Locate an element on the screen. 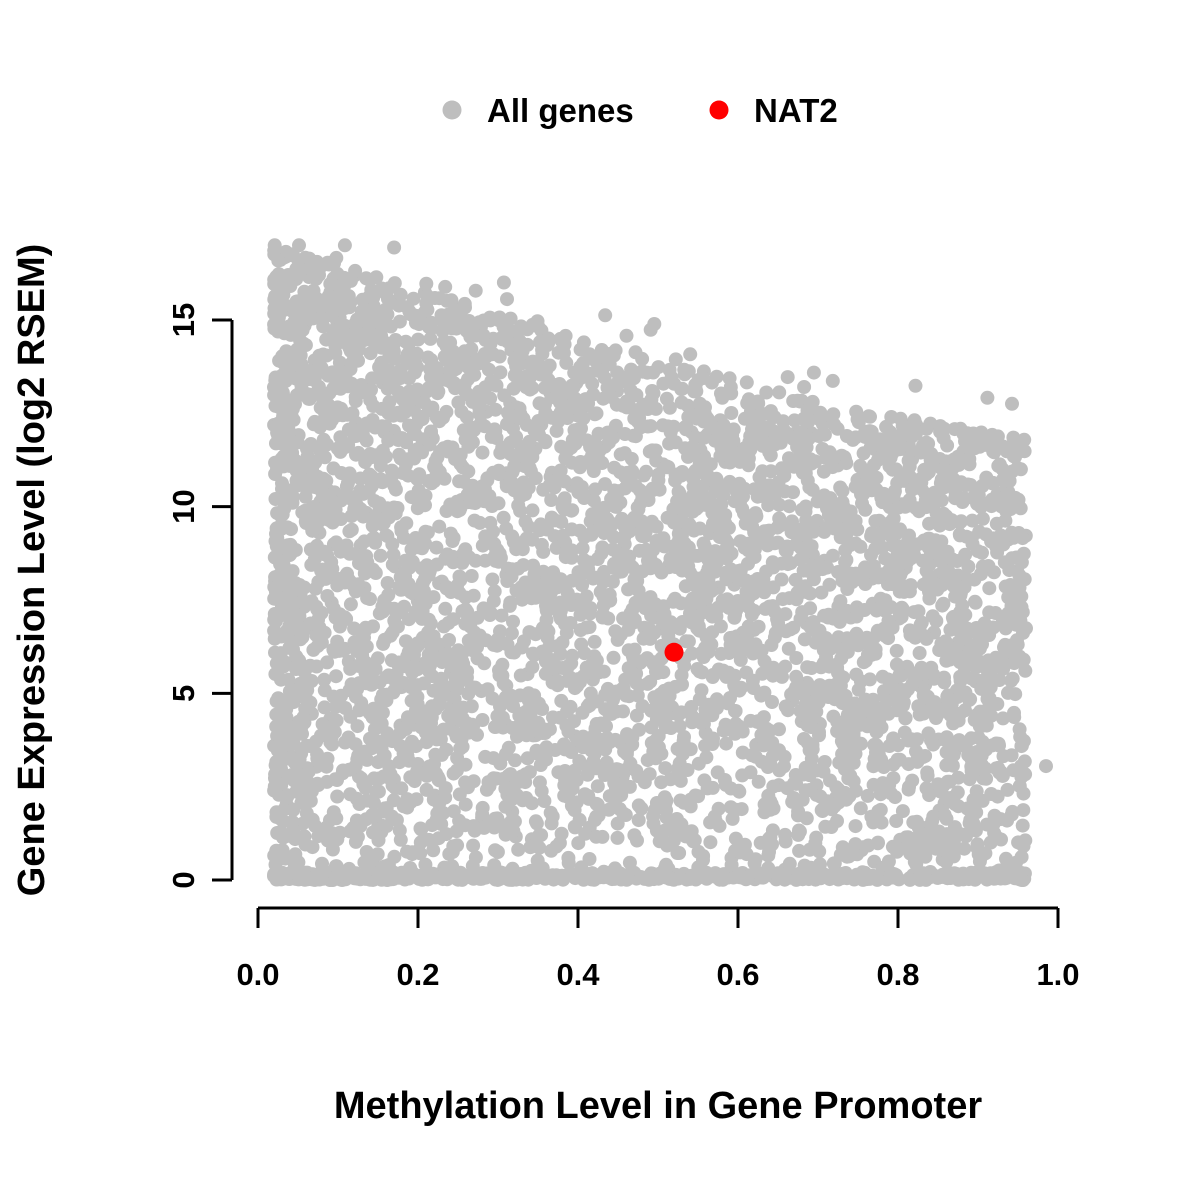 This screenshot has width=1200, height=1200. x-tick-label: 1.0 is located at coordinates (1057, 974).